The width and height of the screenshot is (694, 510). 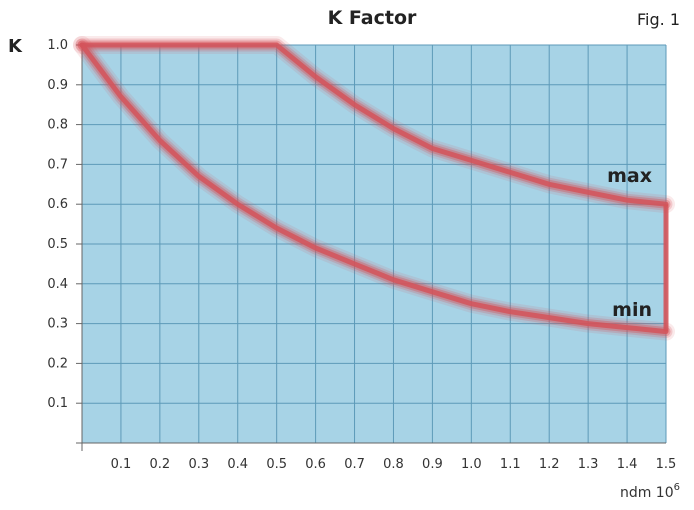 I want to click on y-tick-label: 0.3, so click(x=57, y=324).